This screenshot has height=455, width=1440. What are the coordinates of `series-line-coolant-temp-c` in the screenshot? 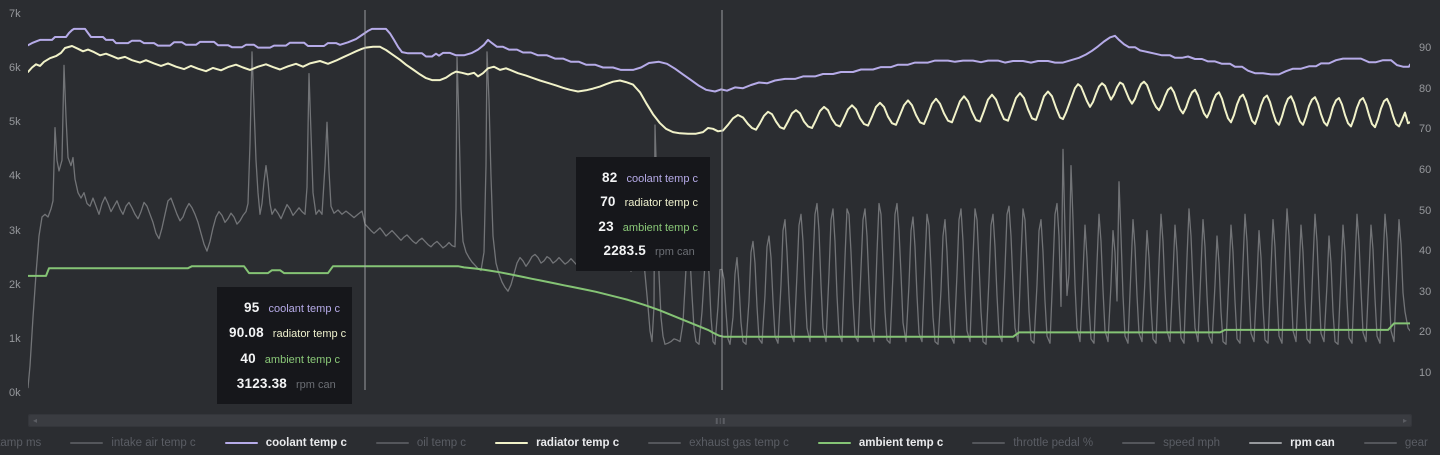 It's located at (719, 60).